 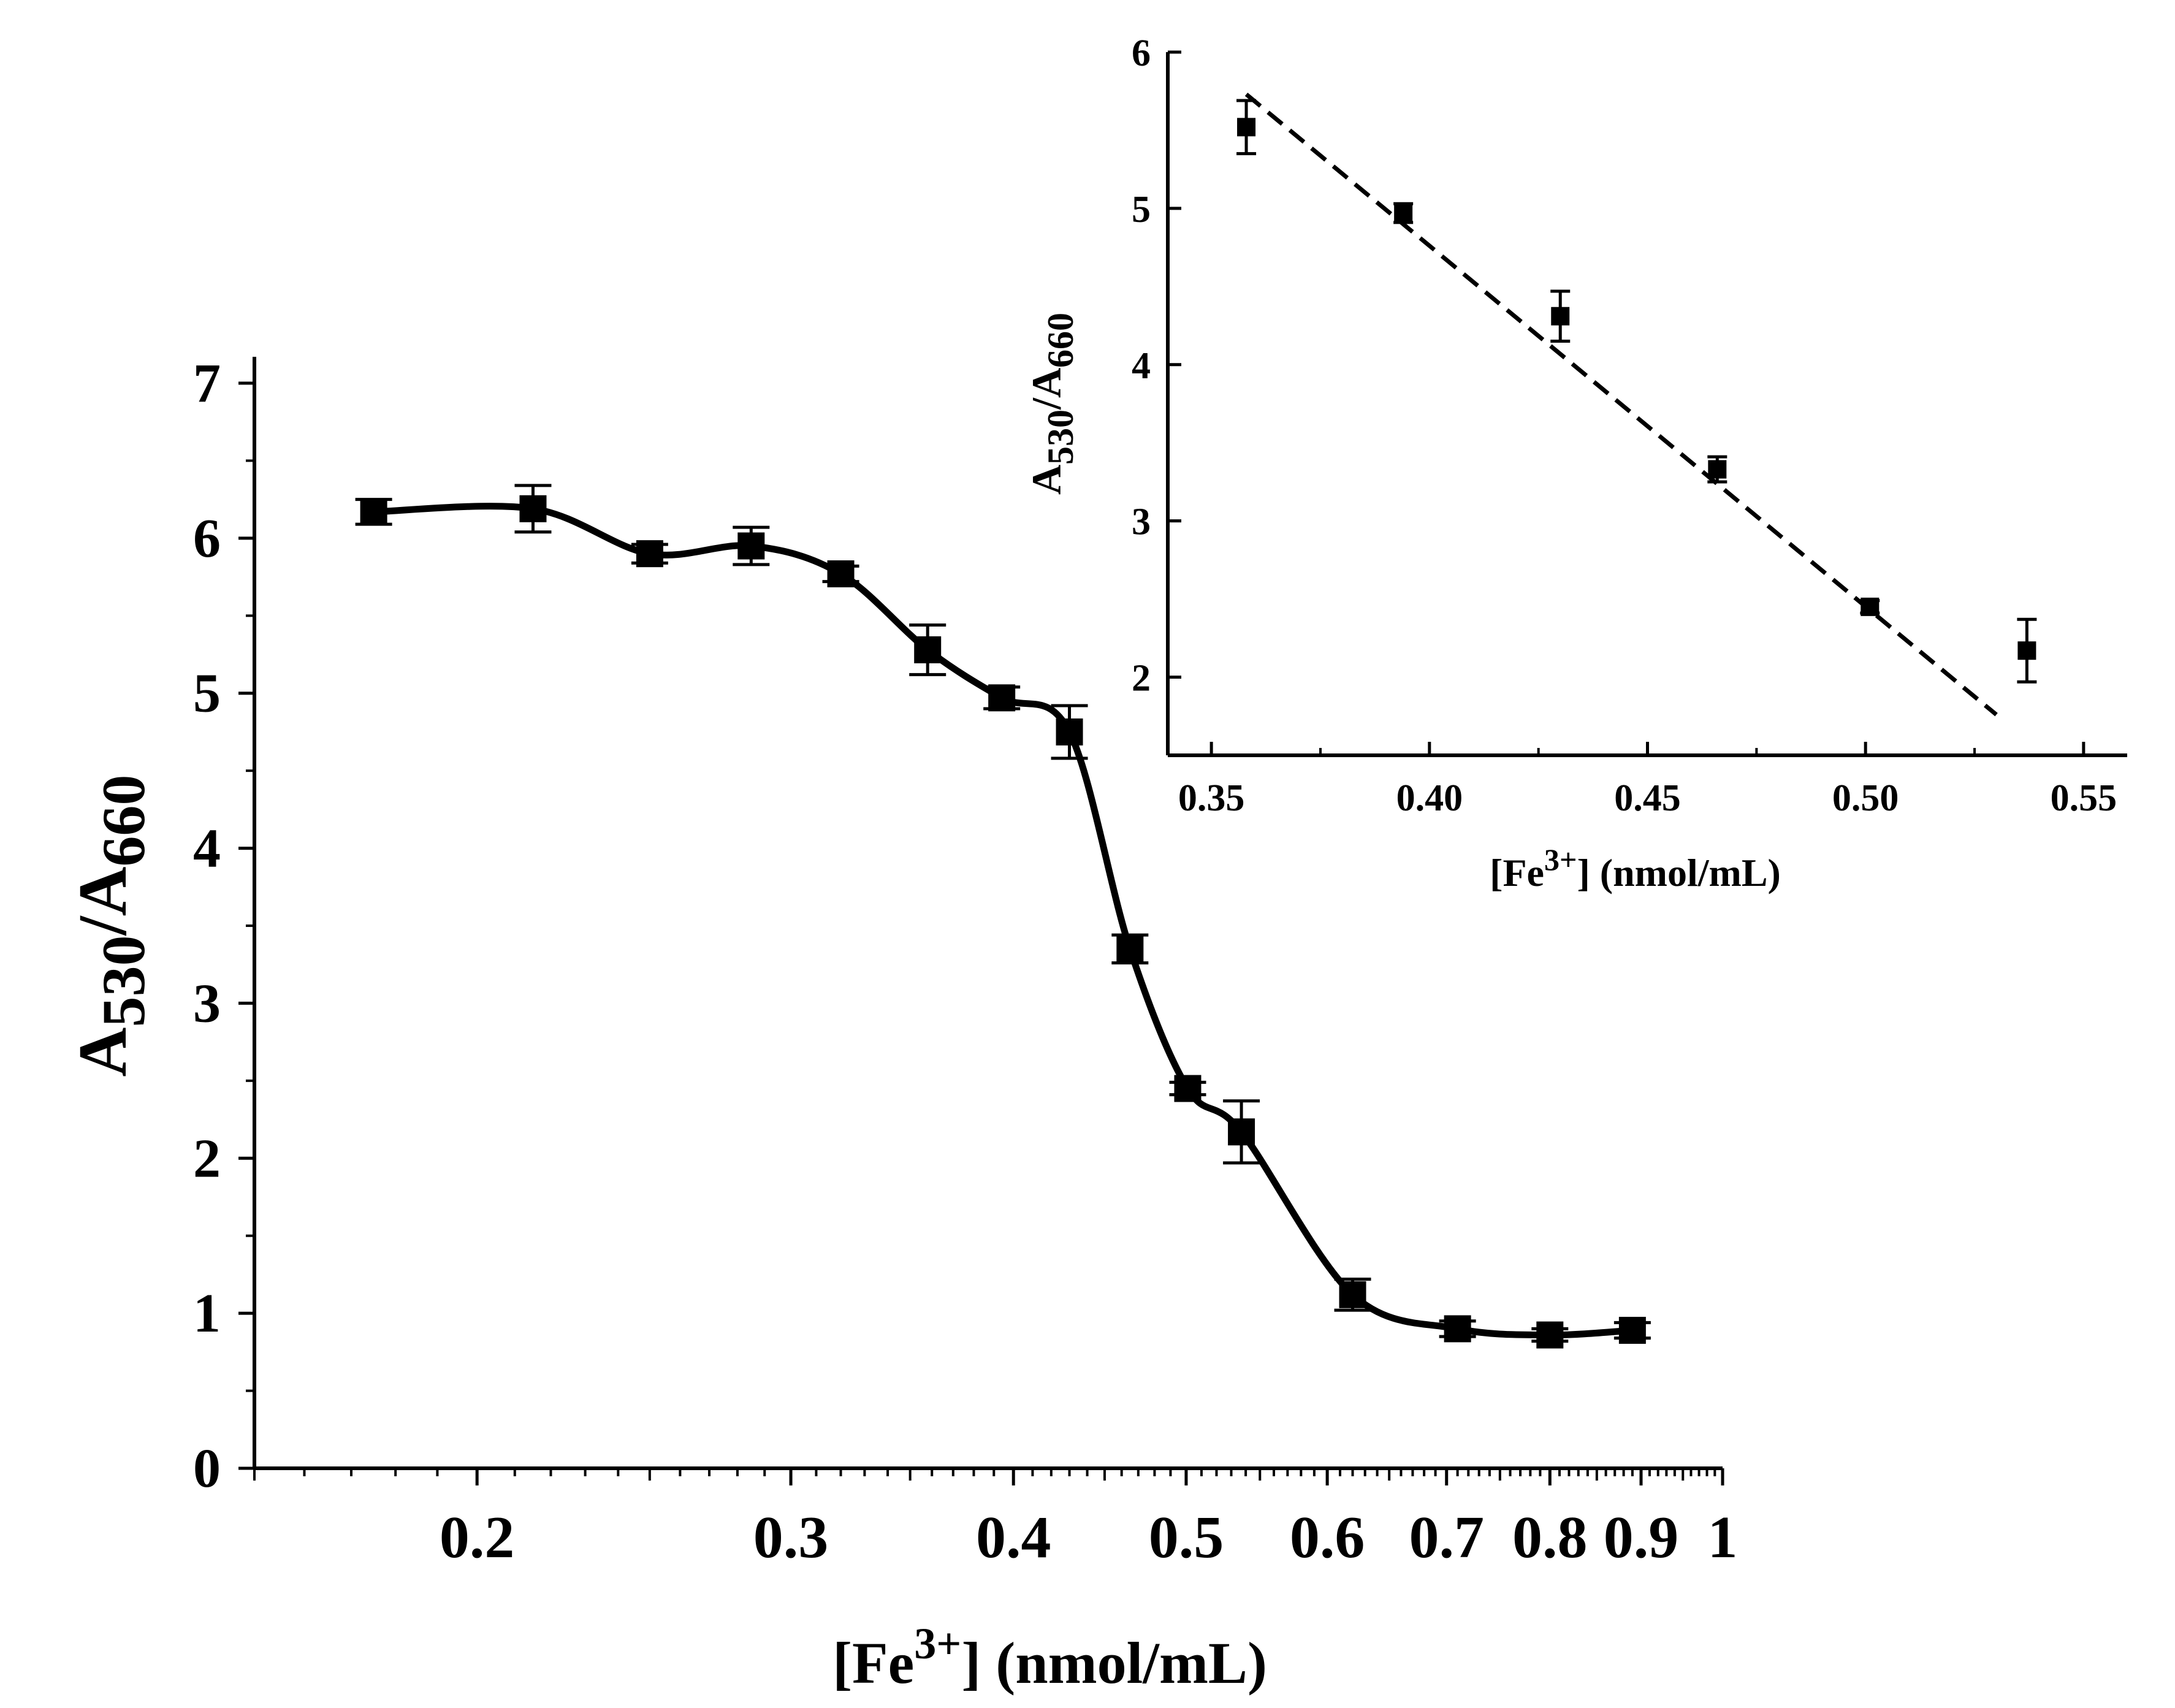 I want to click on inset-x-tick-label: 0.45, so click(x=1647, y=798).